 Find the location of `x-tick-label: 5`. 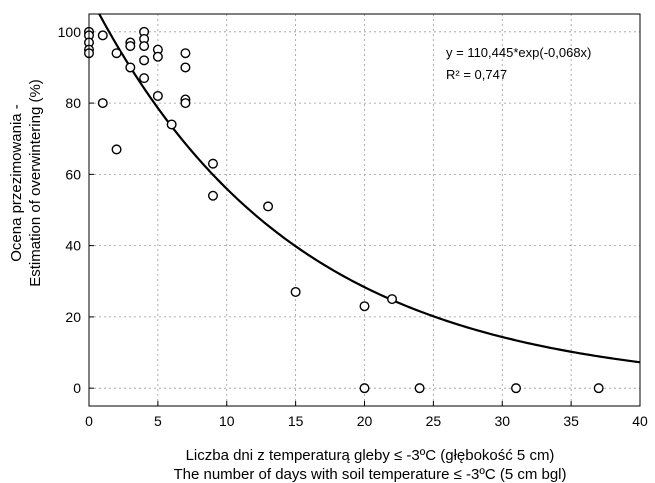

x-tick-label: 5 is located at coordinates (158, 421).